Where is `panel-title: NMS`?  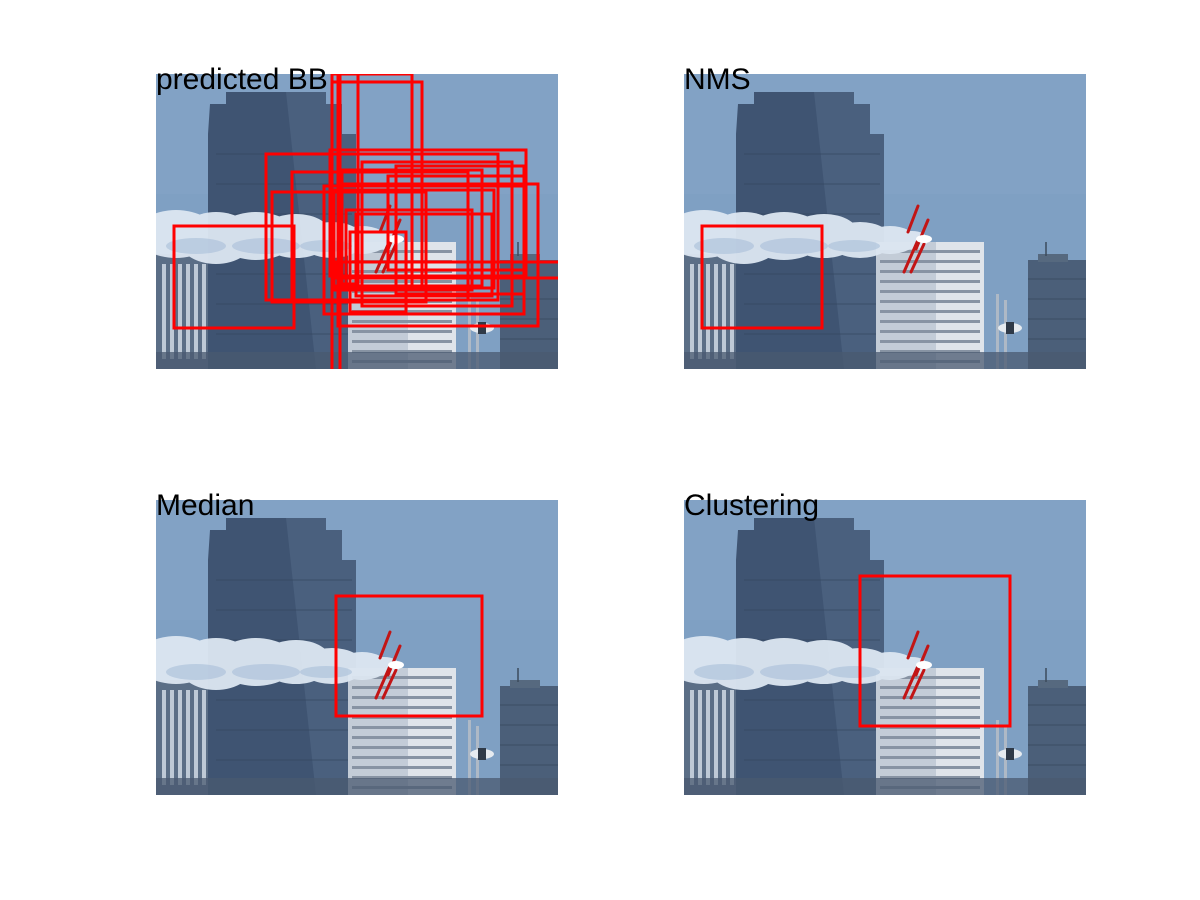 panel-title: NMS is located at coordinates (717, 79).